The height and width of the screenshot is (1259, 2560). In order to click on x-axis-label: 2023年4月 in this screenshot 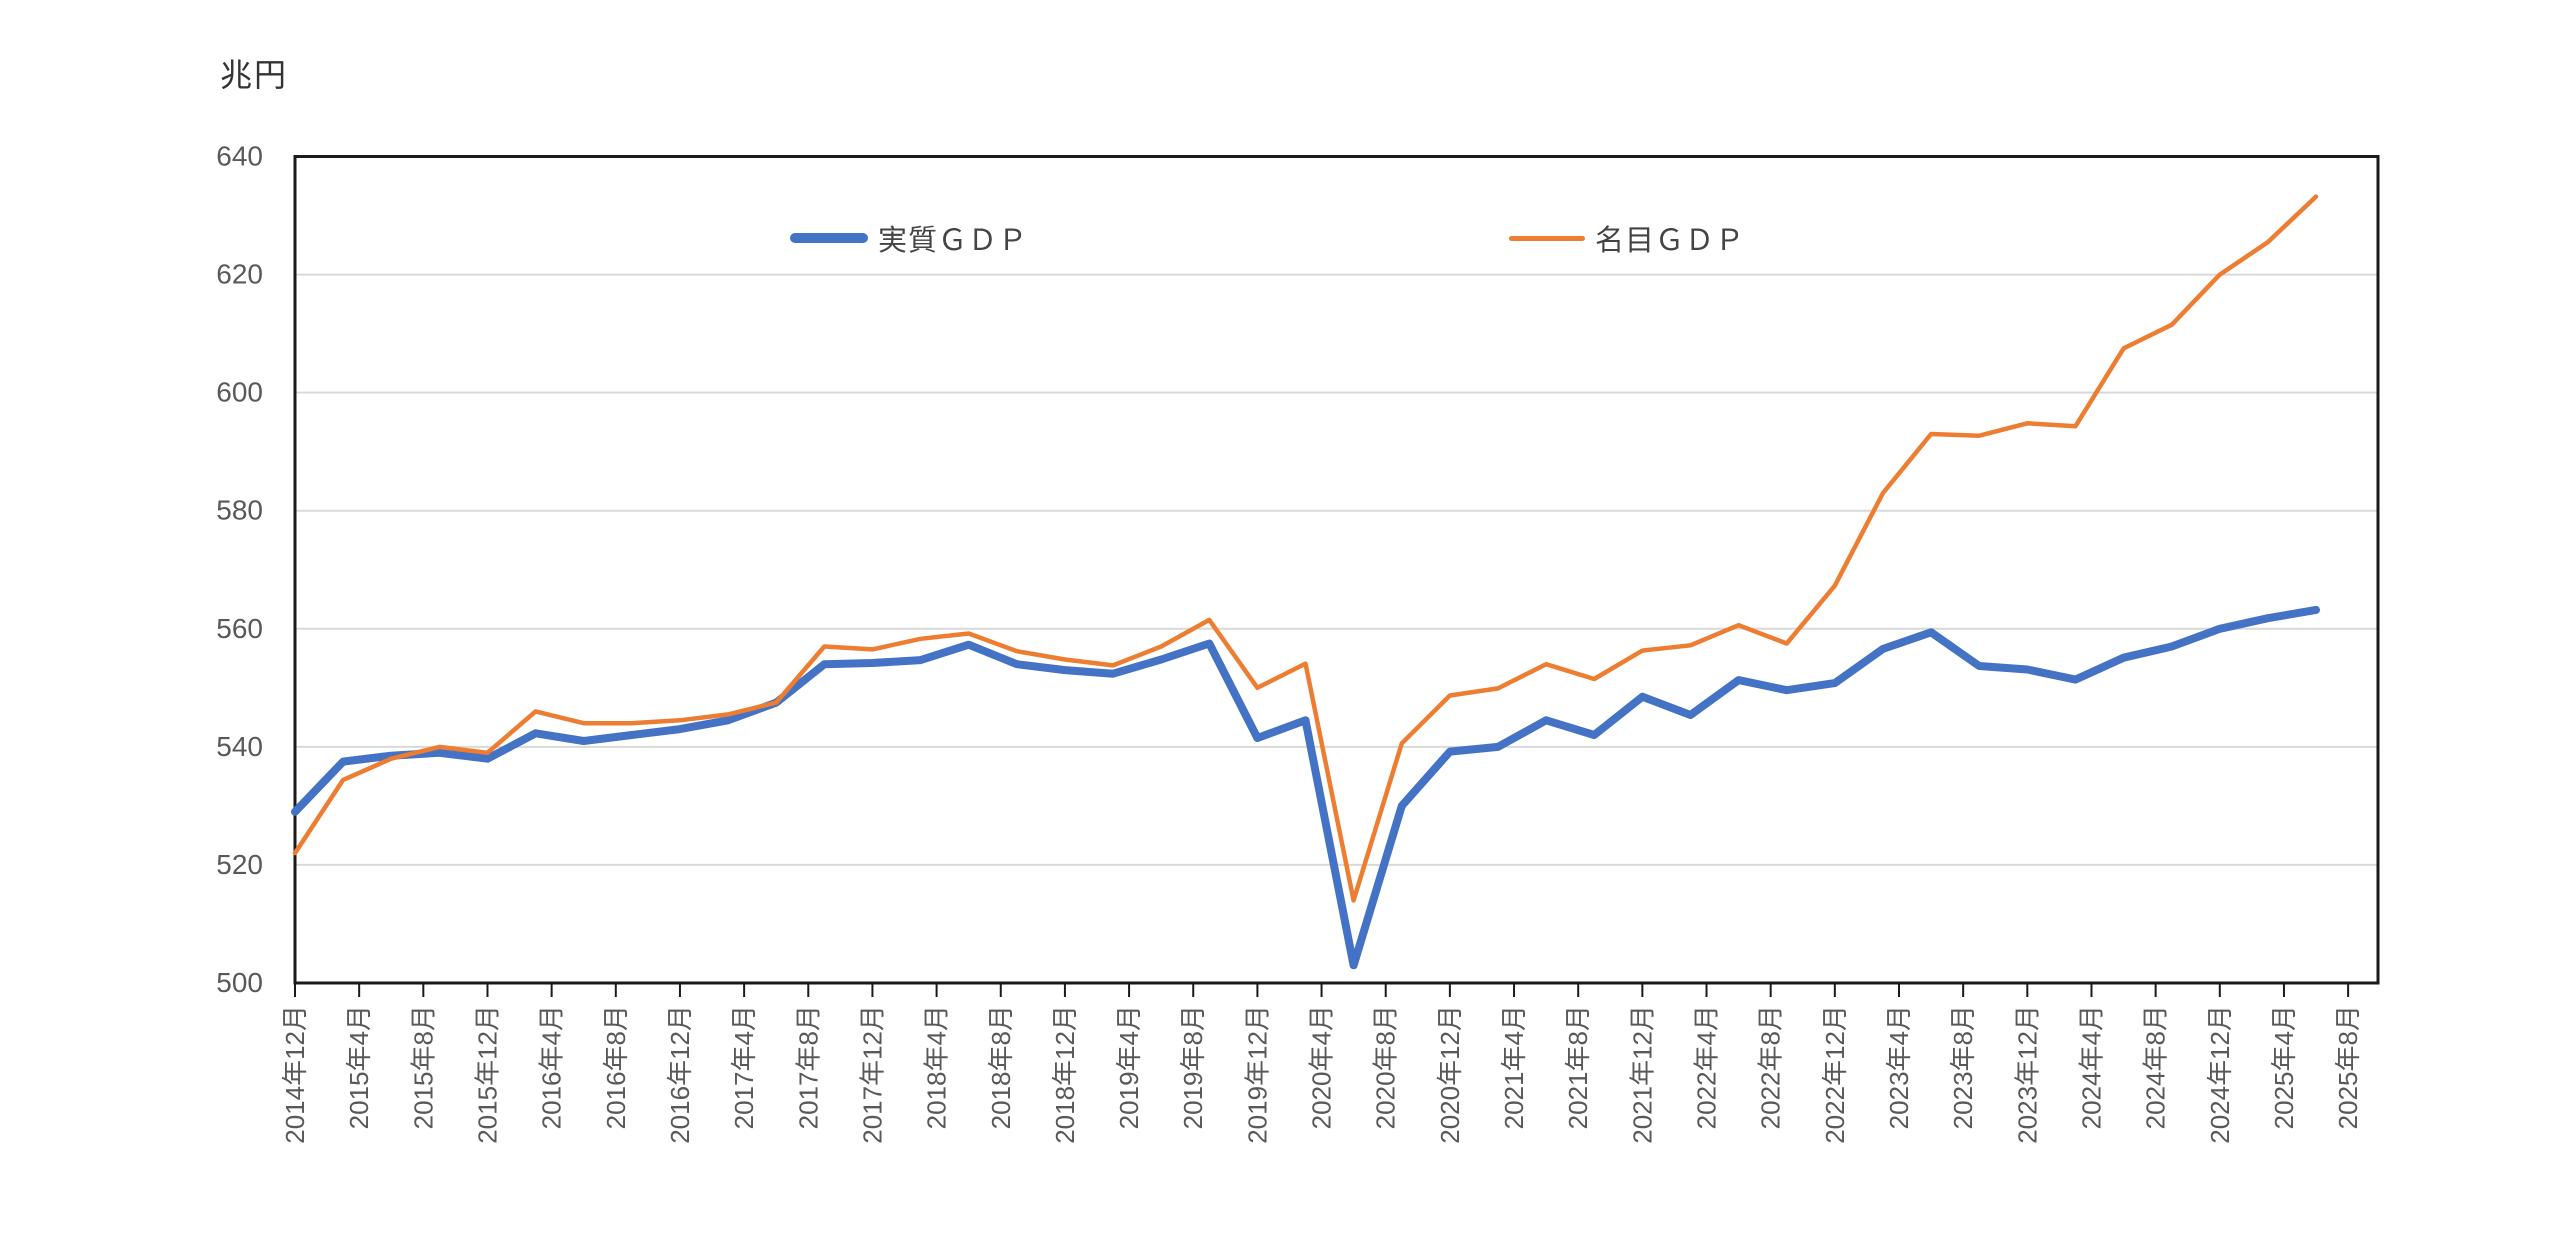, I will do `click(1899, 1067)`.